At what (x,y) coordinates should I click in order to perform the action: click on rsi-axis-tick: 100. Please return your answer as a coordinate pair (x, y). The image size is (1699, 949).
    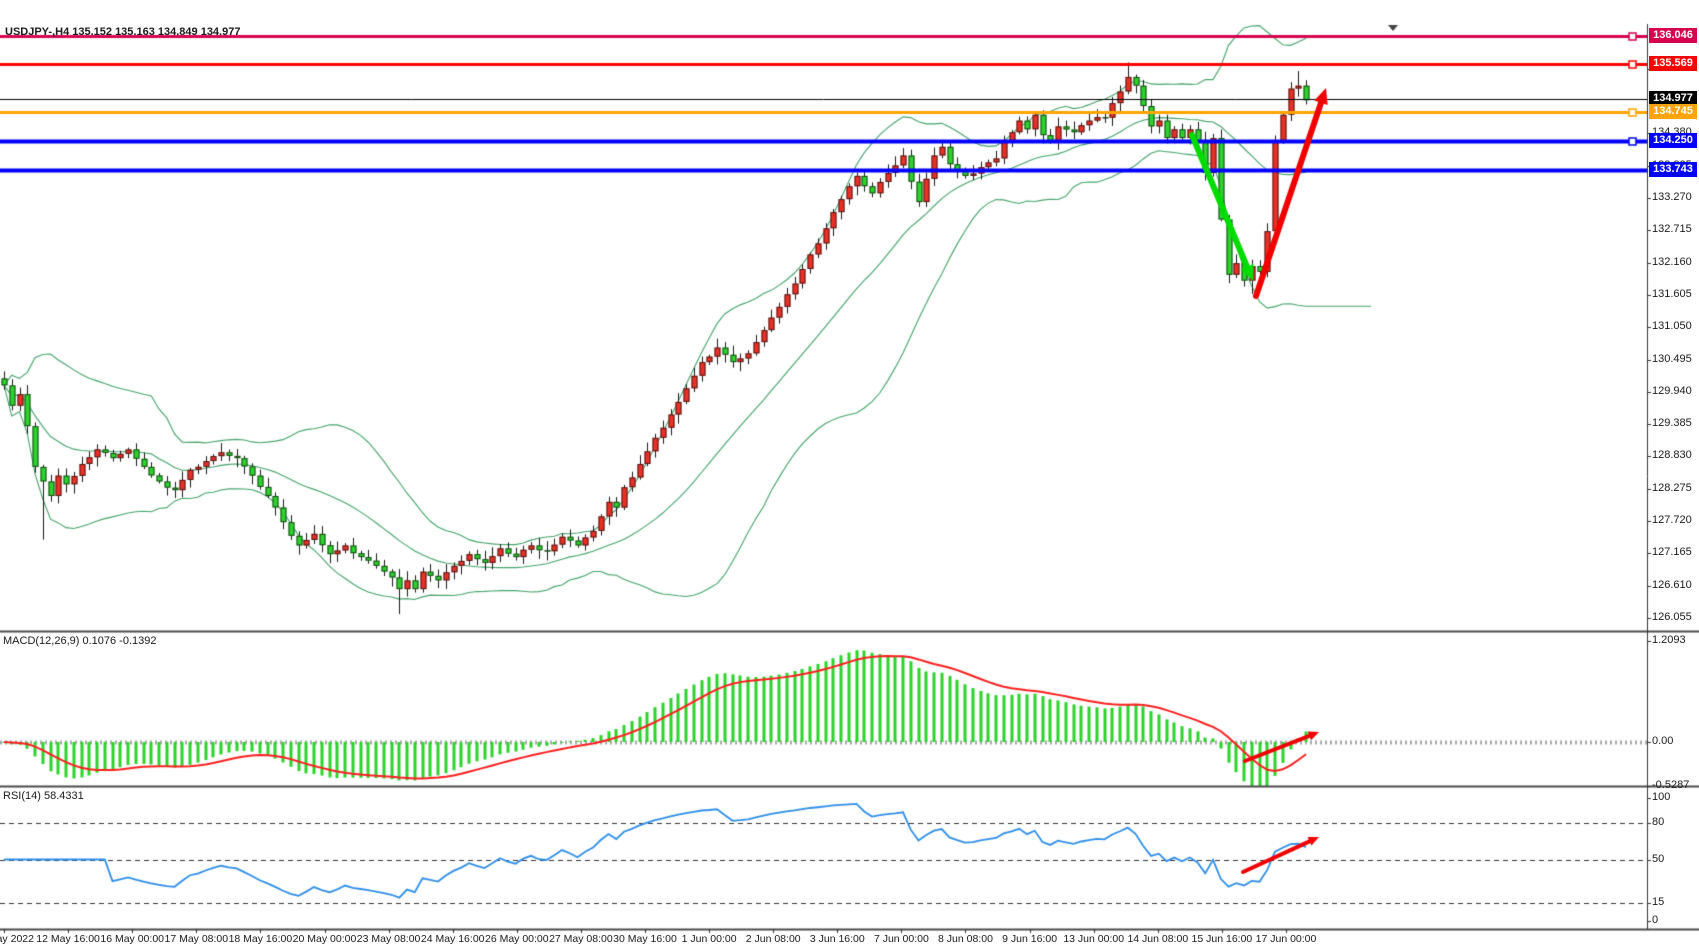
    Looking at the image, I should click on (1661, 797).